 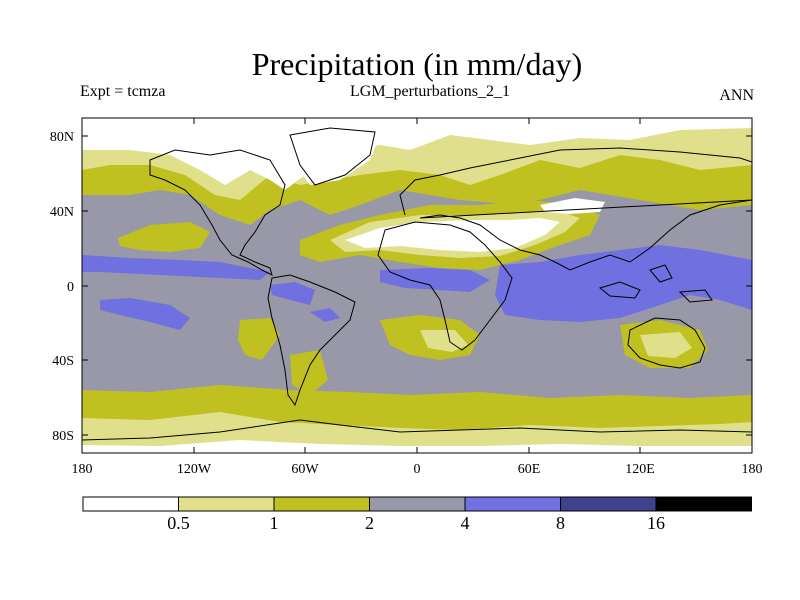 I want to click on lat-tick-label: 40S, so click(x=63, y=361).